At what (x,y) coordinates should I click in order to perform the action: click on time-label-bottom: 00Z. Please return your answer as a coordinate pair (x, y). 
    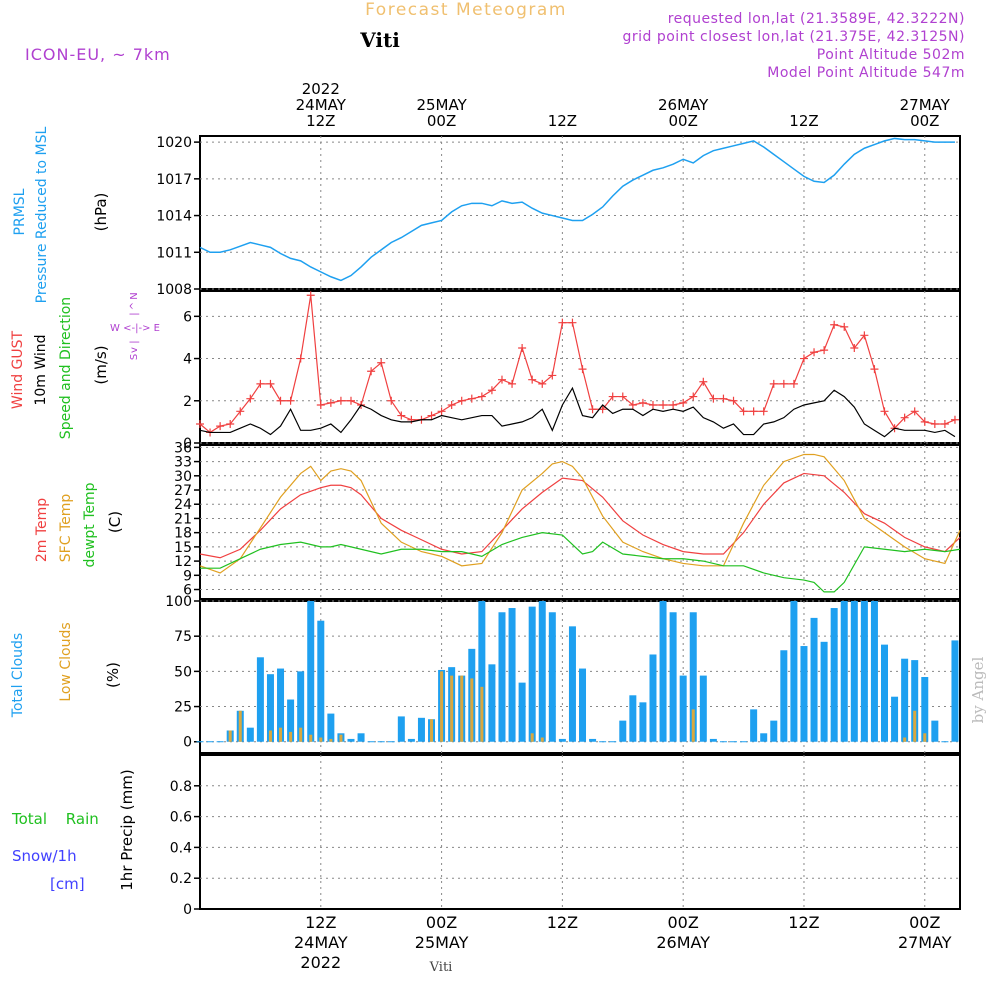
    Looking at the image, I should click on (683, 922).